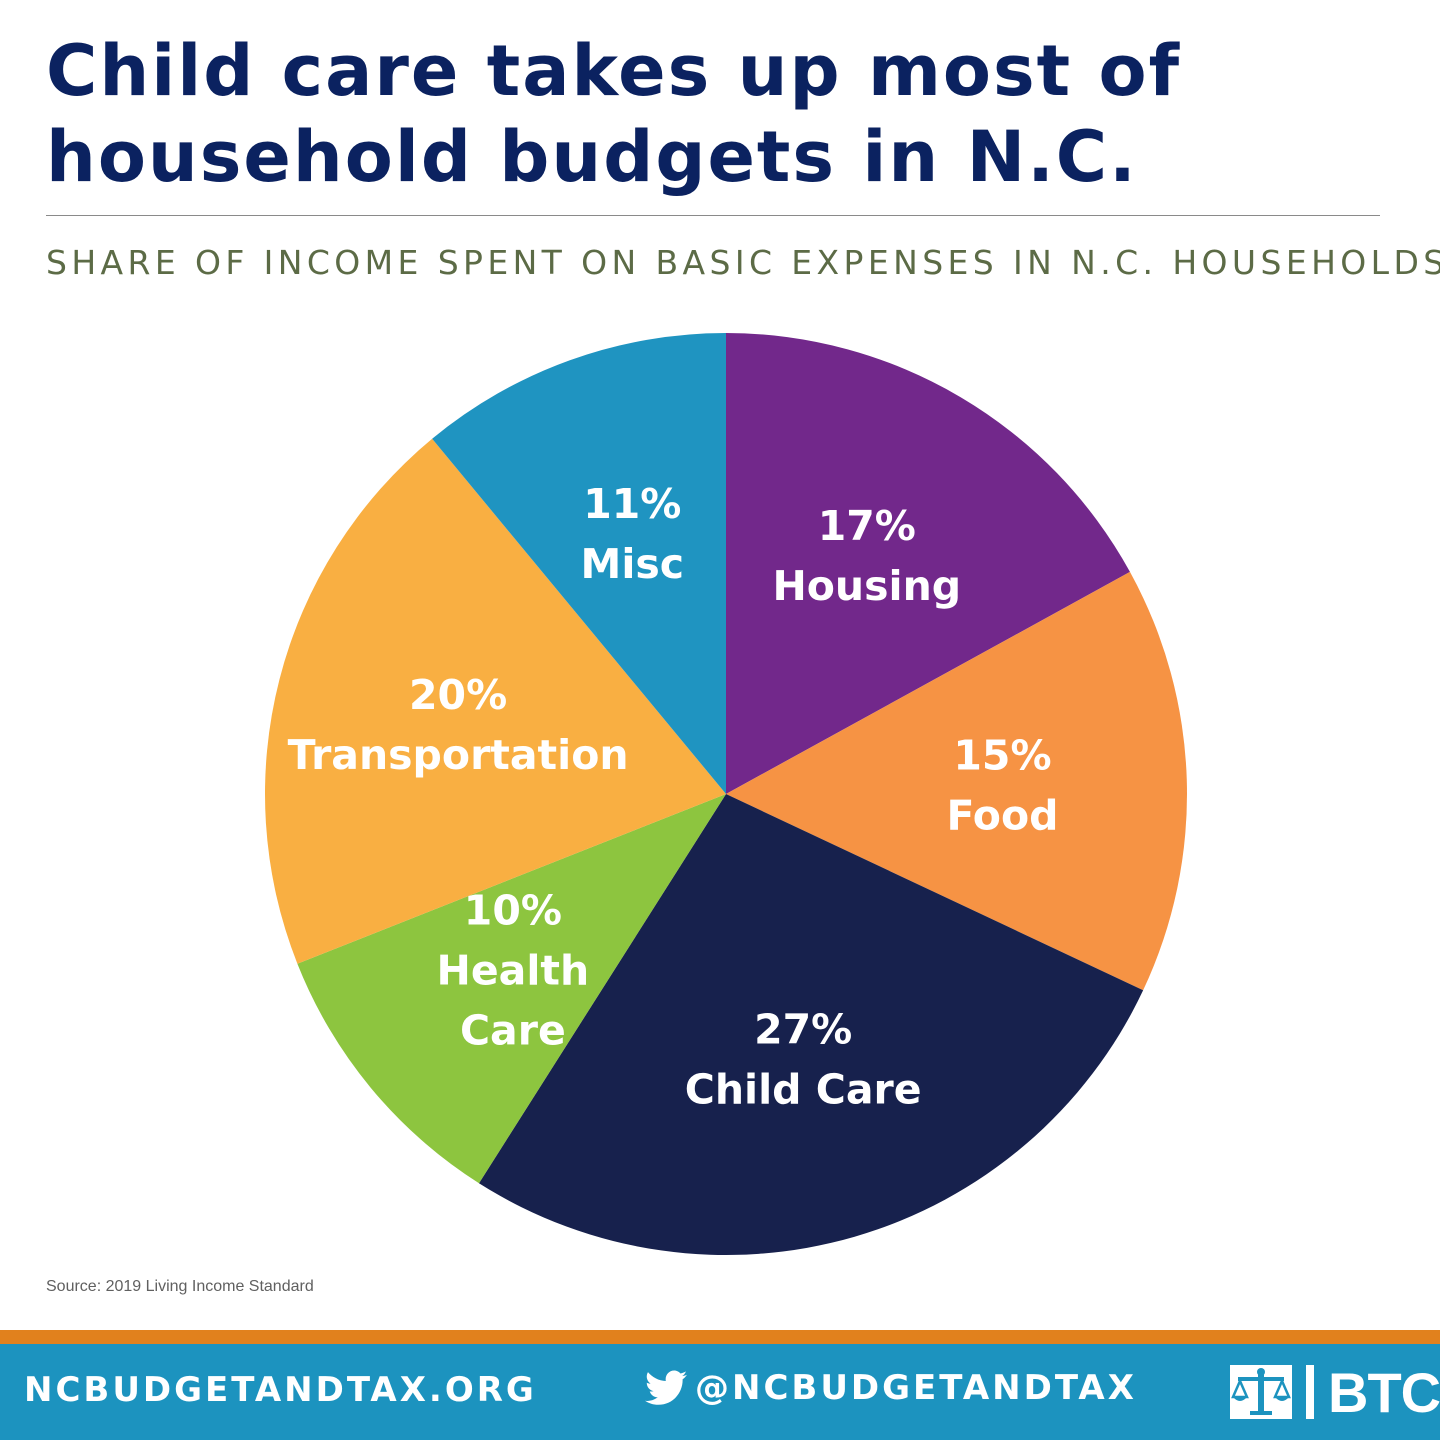 The image size is (1440, 1440). What do you see at coordinates (1310, 1392) in the screenshot?
I see `logo-divider` at bounding box center [1310, 1392].